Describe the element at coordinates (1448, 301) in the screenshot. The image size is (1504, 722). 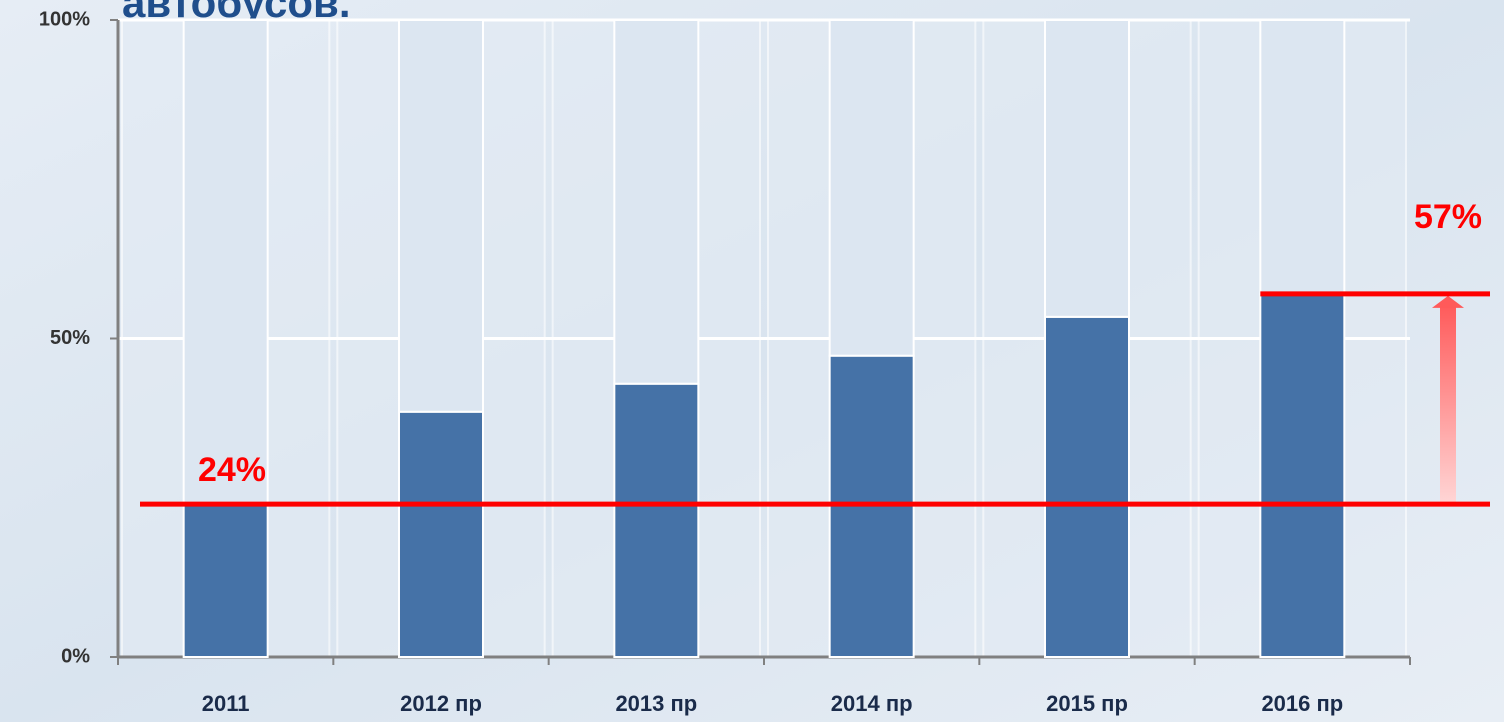
I see `growth-arrow-head` at that location.